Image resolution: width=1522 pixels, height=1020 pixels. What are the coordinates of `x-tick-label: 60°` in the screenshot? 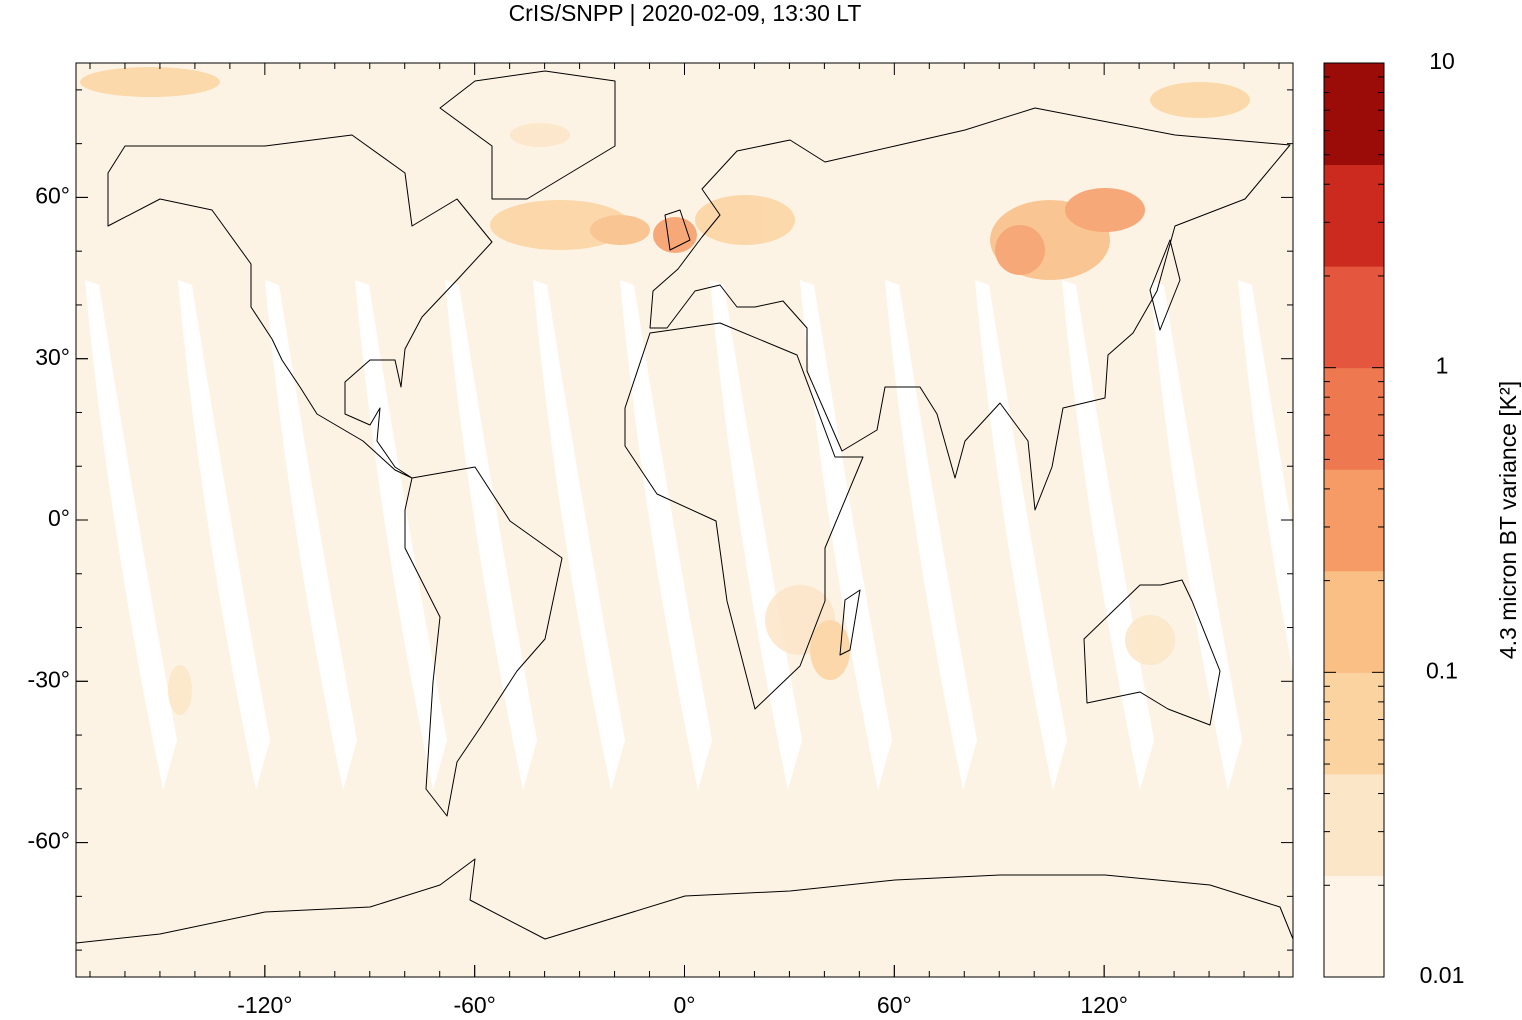 It's located at (894, 1005).